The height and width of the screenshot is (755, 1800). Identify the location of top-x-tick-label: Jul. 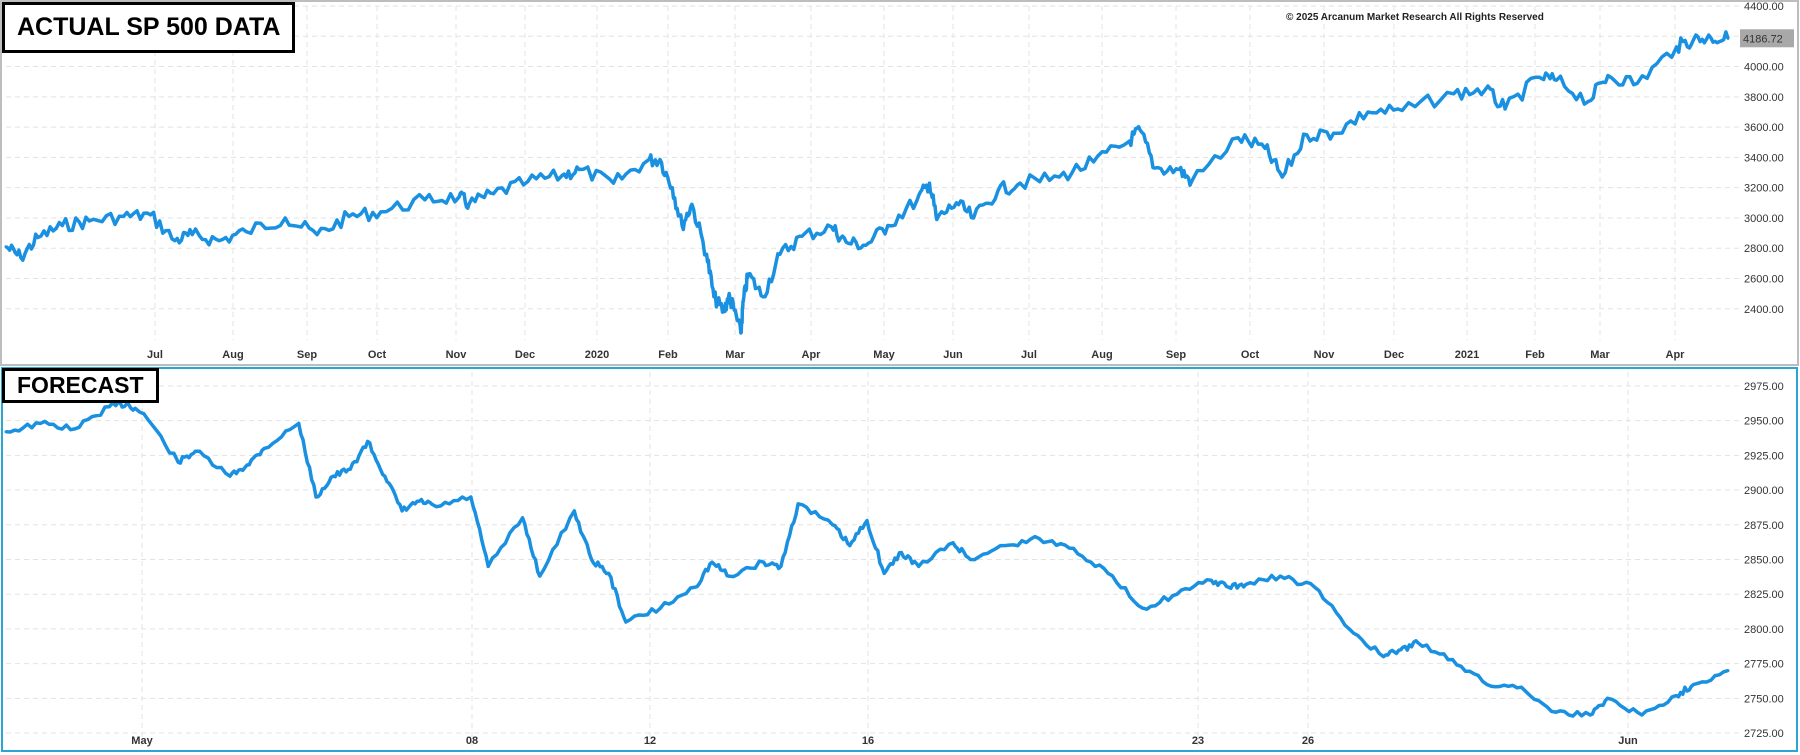
(155, 355).